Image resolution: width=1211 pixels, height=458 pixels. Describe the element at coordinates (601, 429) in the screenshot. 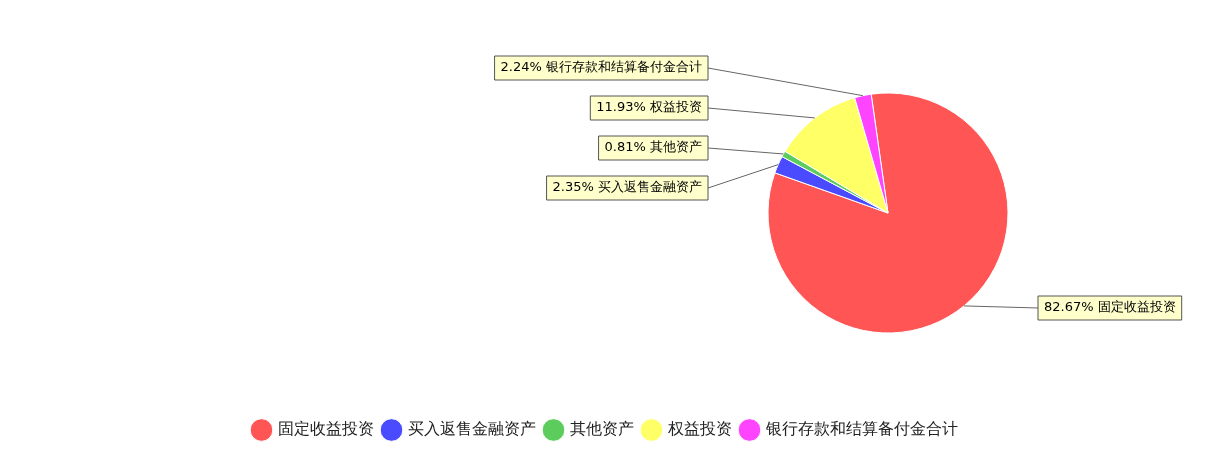

I see `legend-label: 其他资产` at that location.